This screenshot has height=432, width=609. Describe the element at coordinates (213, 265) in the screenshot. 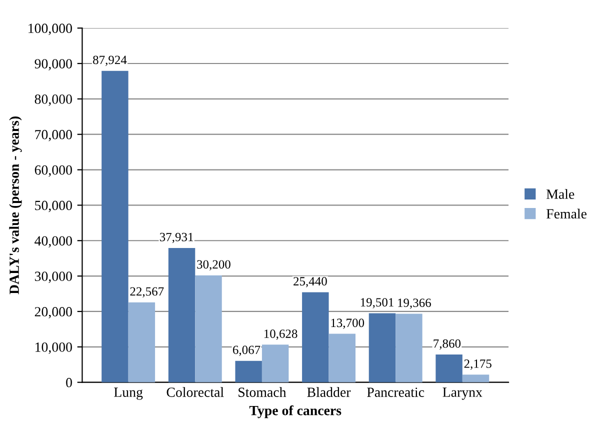

I see `data-label: 30,200` at that location.